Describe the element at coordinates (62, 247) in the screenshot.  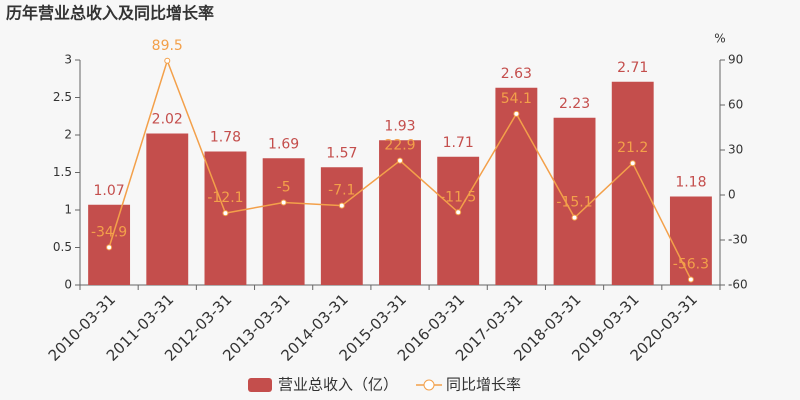
I see `y-tick-label: 0.5` at that location.